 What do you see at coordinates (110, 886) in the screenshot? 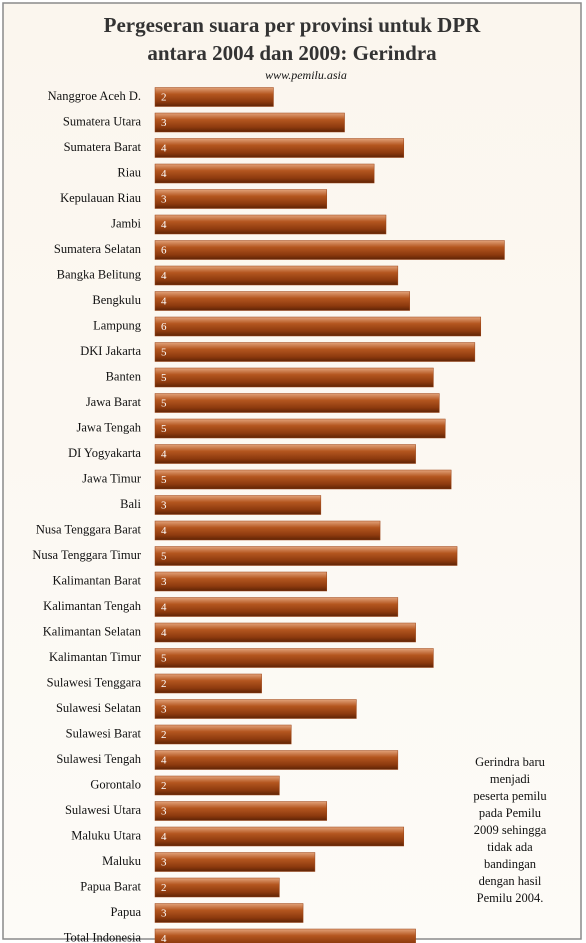
I see `category-label: Papua Barat` at bounding box center [110, 886].